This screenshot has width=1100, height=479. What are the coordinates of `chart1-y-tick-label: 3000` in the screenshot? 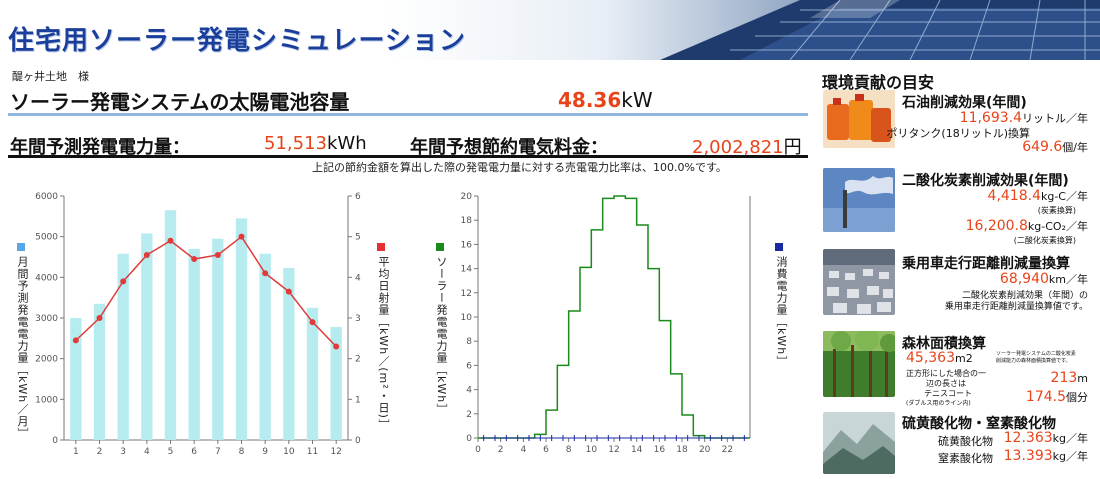 It's located at (46, 319).